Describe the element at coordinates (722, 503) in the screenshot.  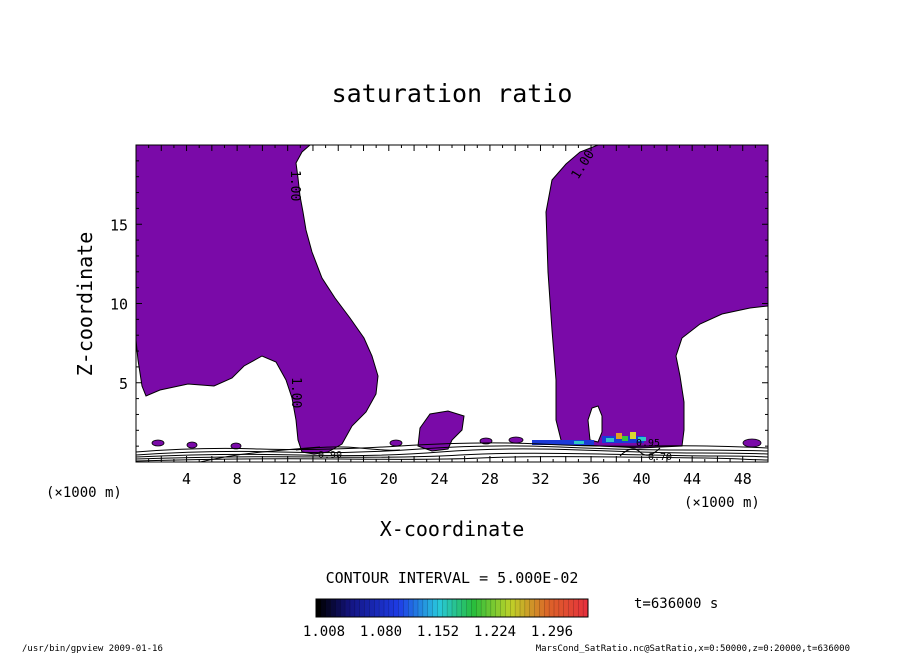
I see `x-unit-right: (×1000 m)` at that location.